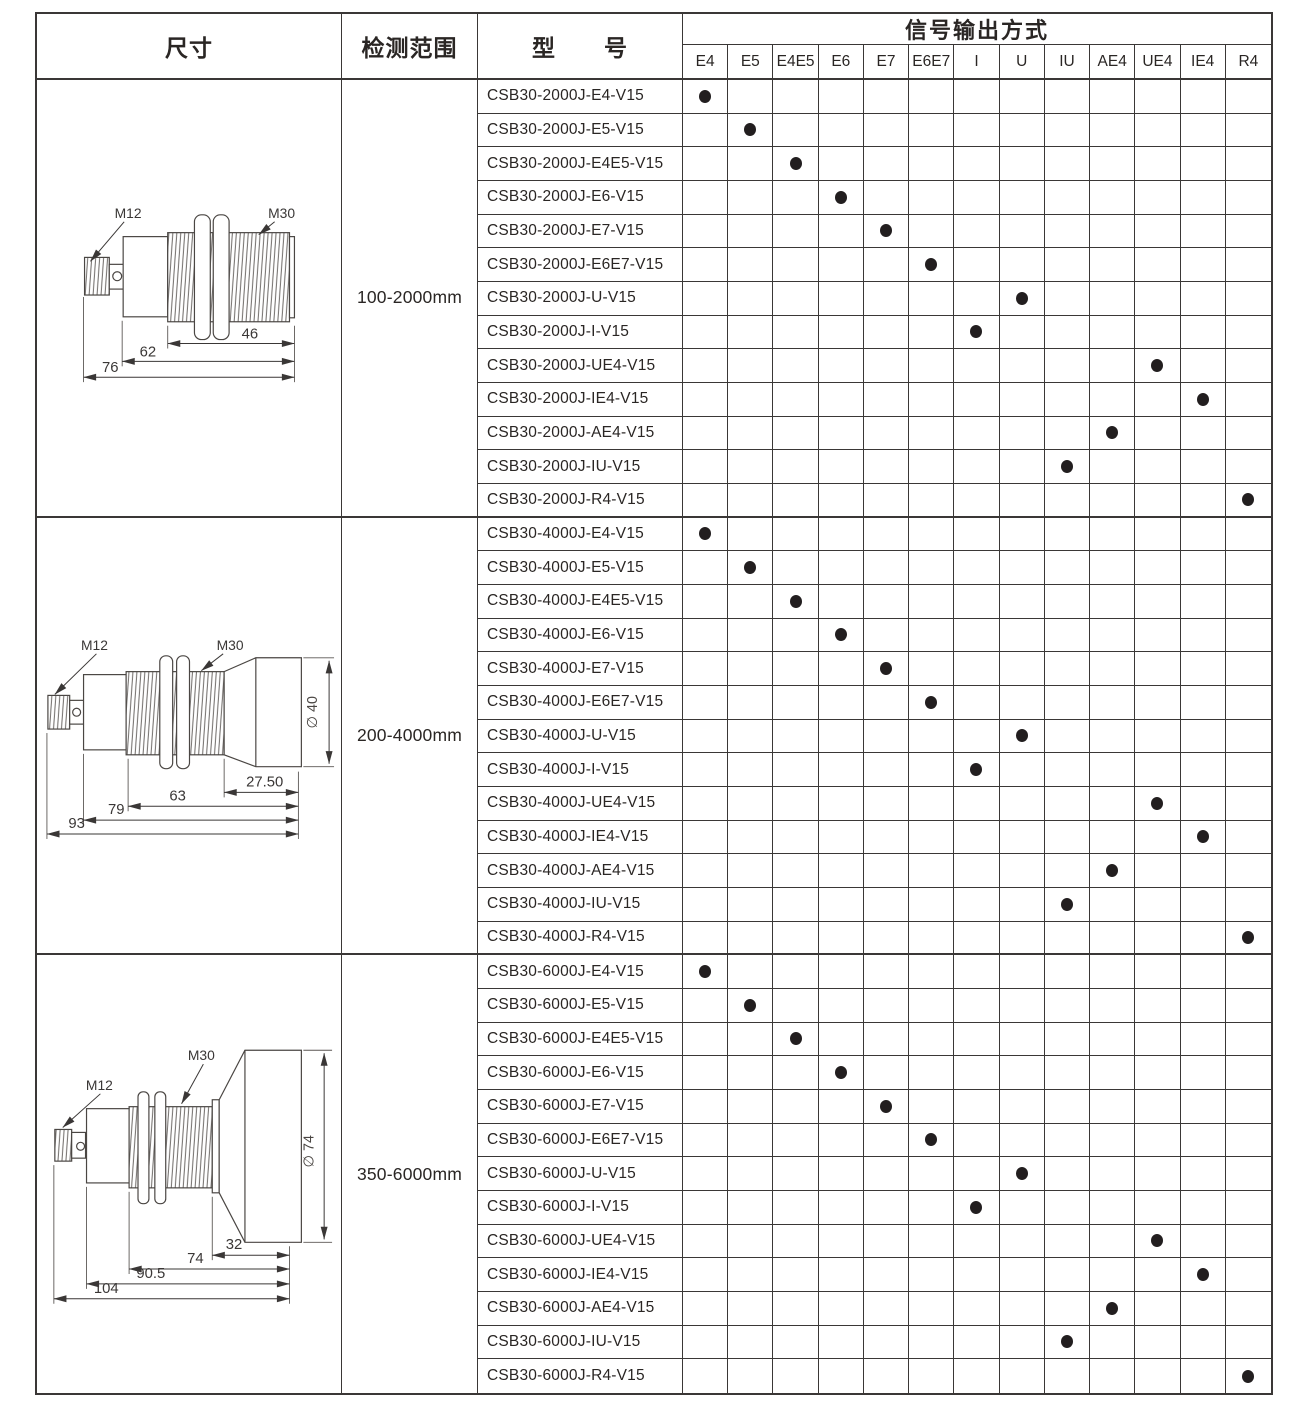 This screenshot has height=1416, width=1300. I want to click on output-column-header-U: U, so click(1022, 62).